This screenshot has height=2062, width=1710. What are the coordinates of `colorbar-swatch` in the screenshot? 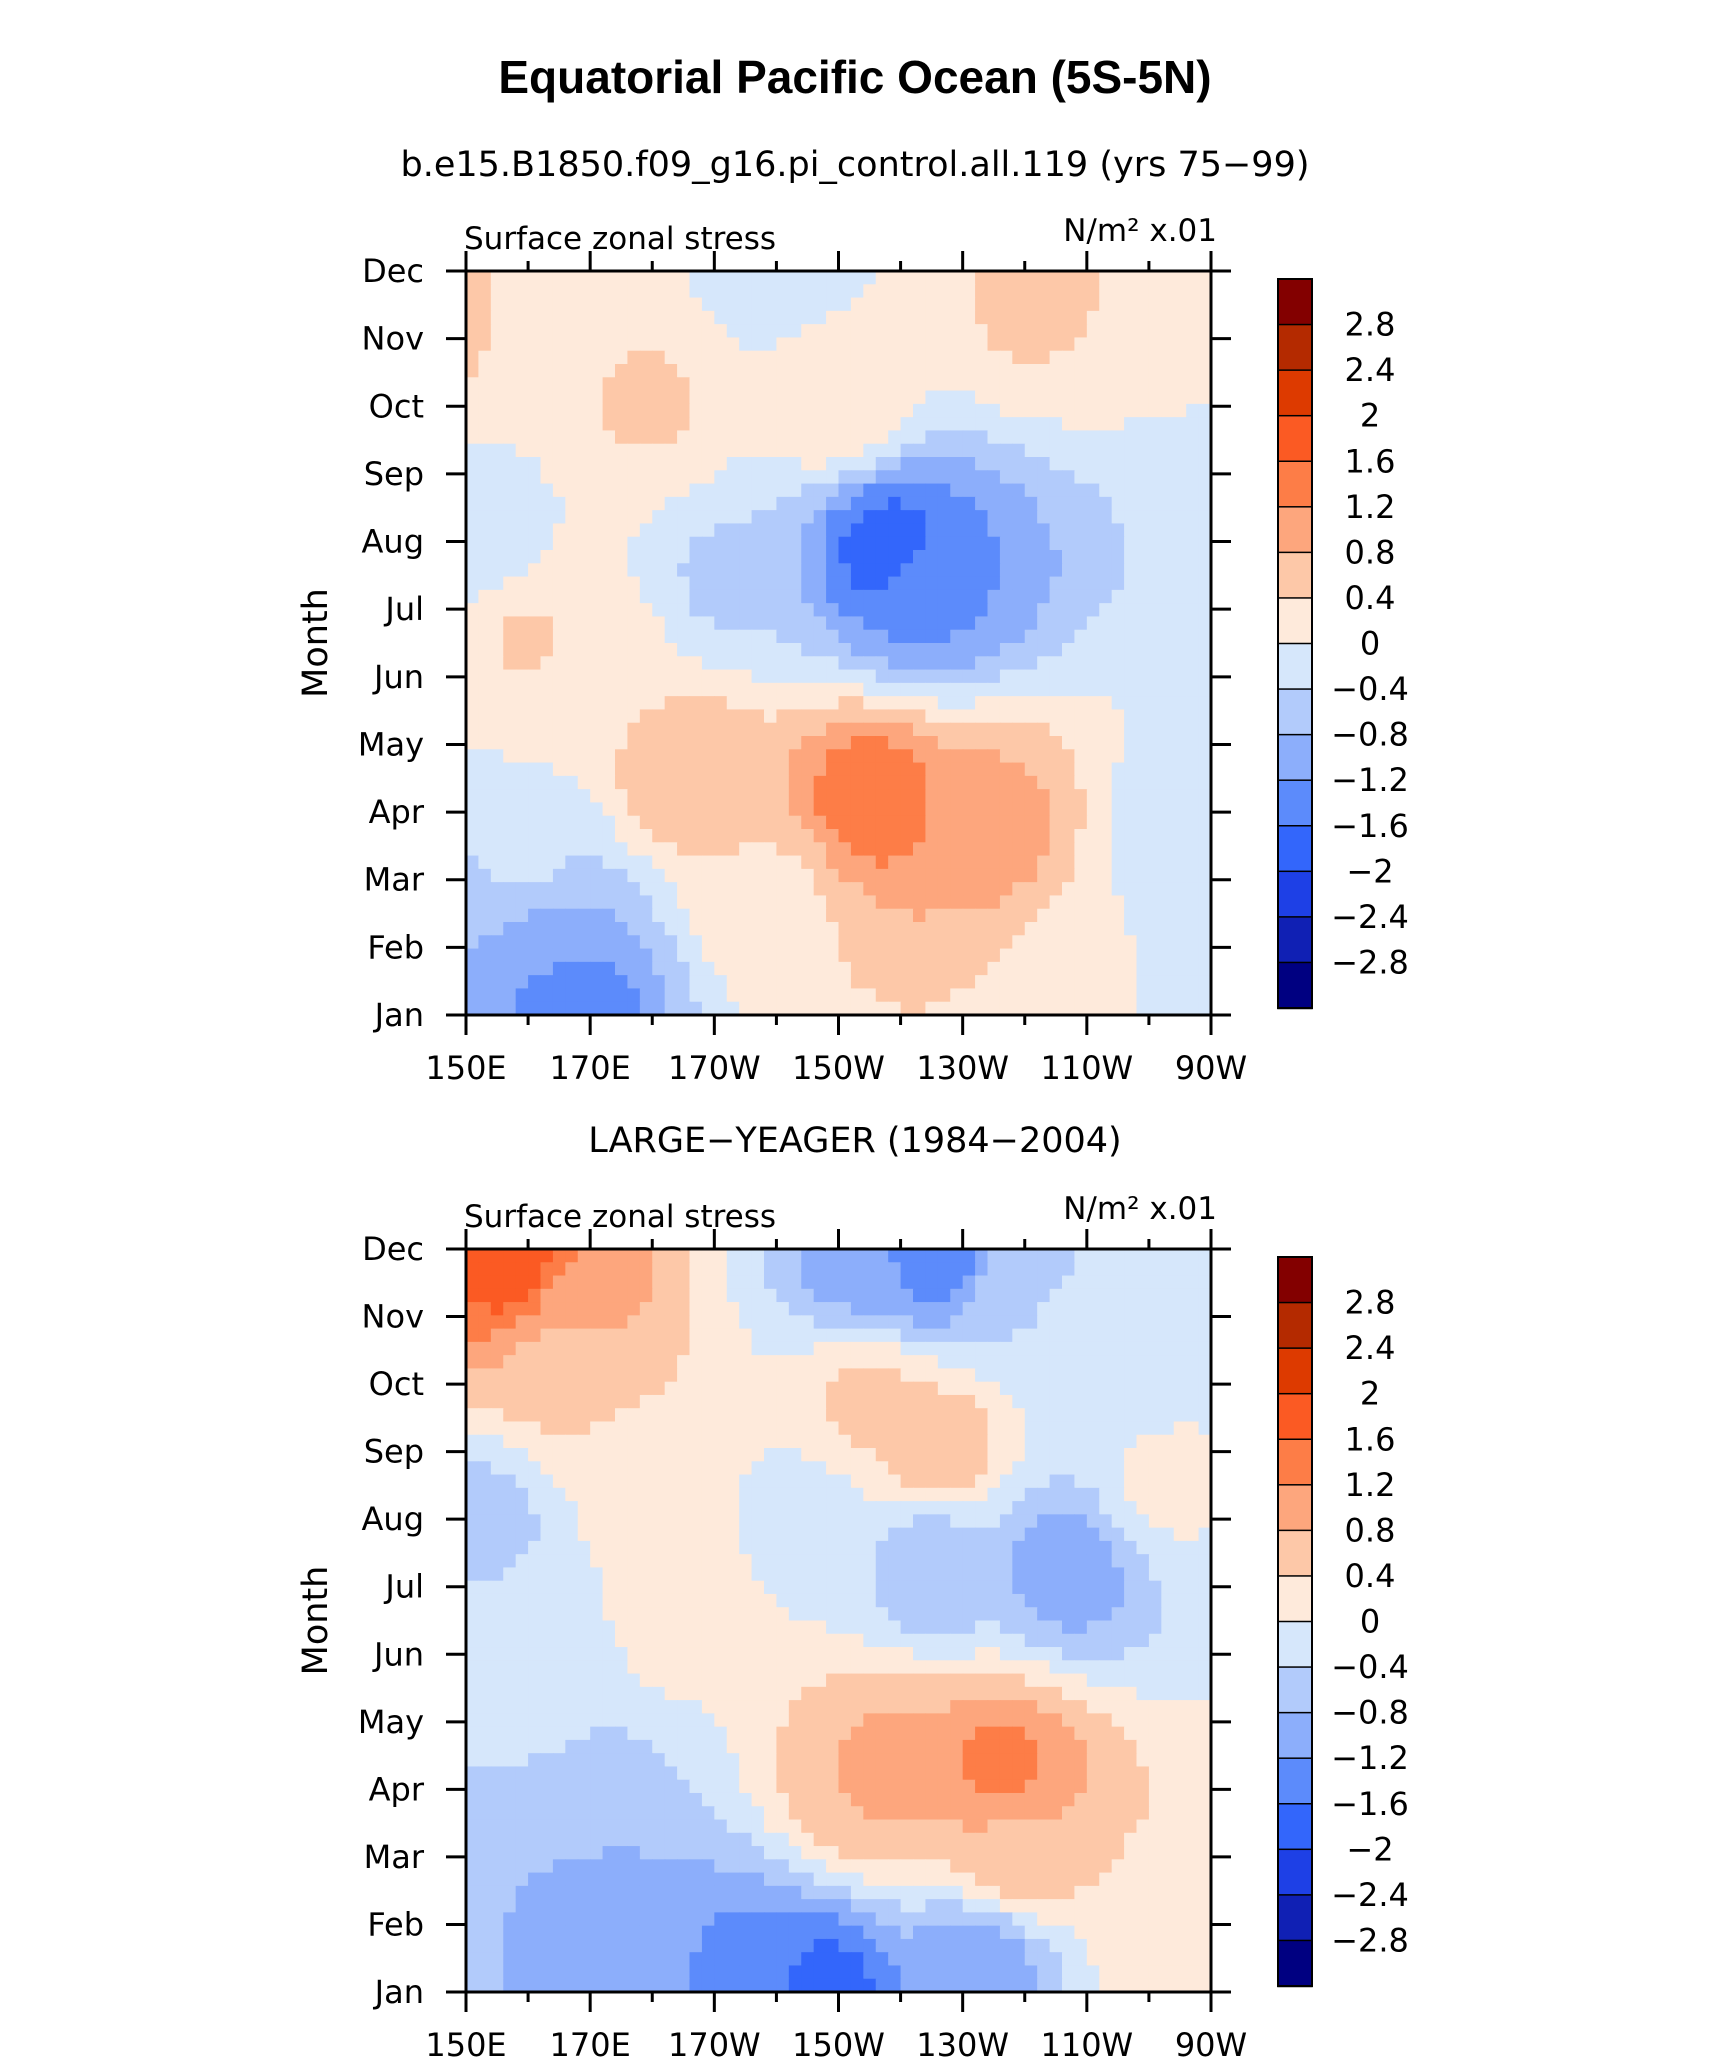 It's located at (1295, 757).